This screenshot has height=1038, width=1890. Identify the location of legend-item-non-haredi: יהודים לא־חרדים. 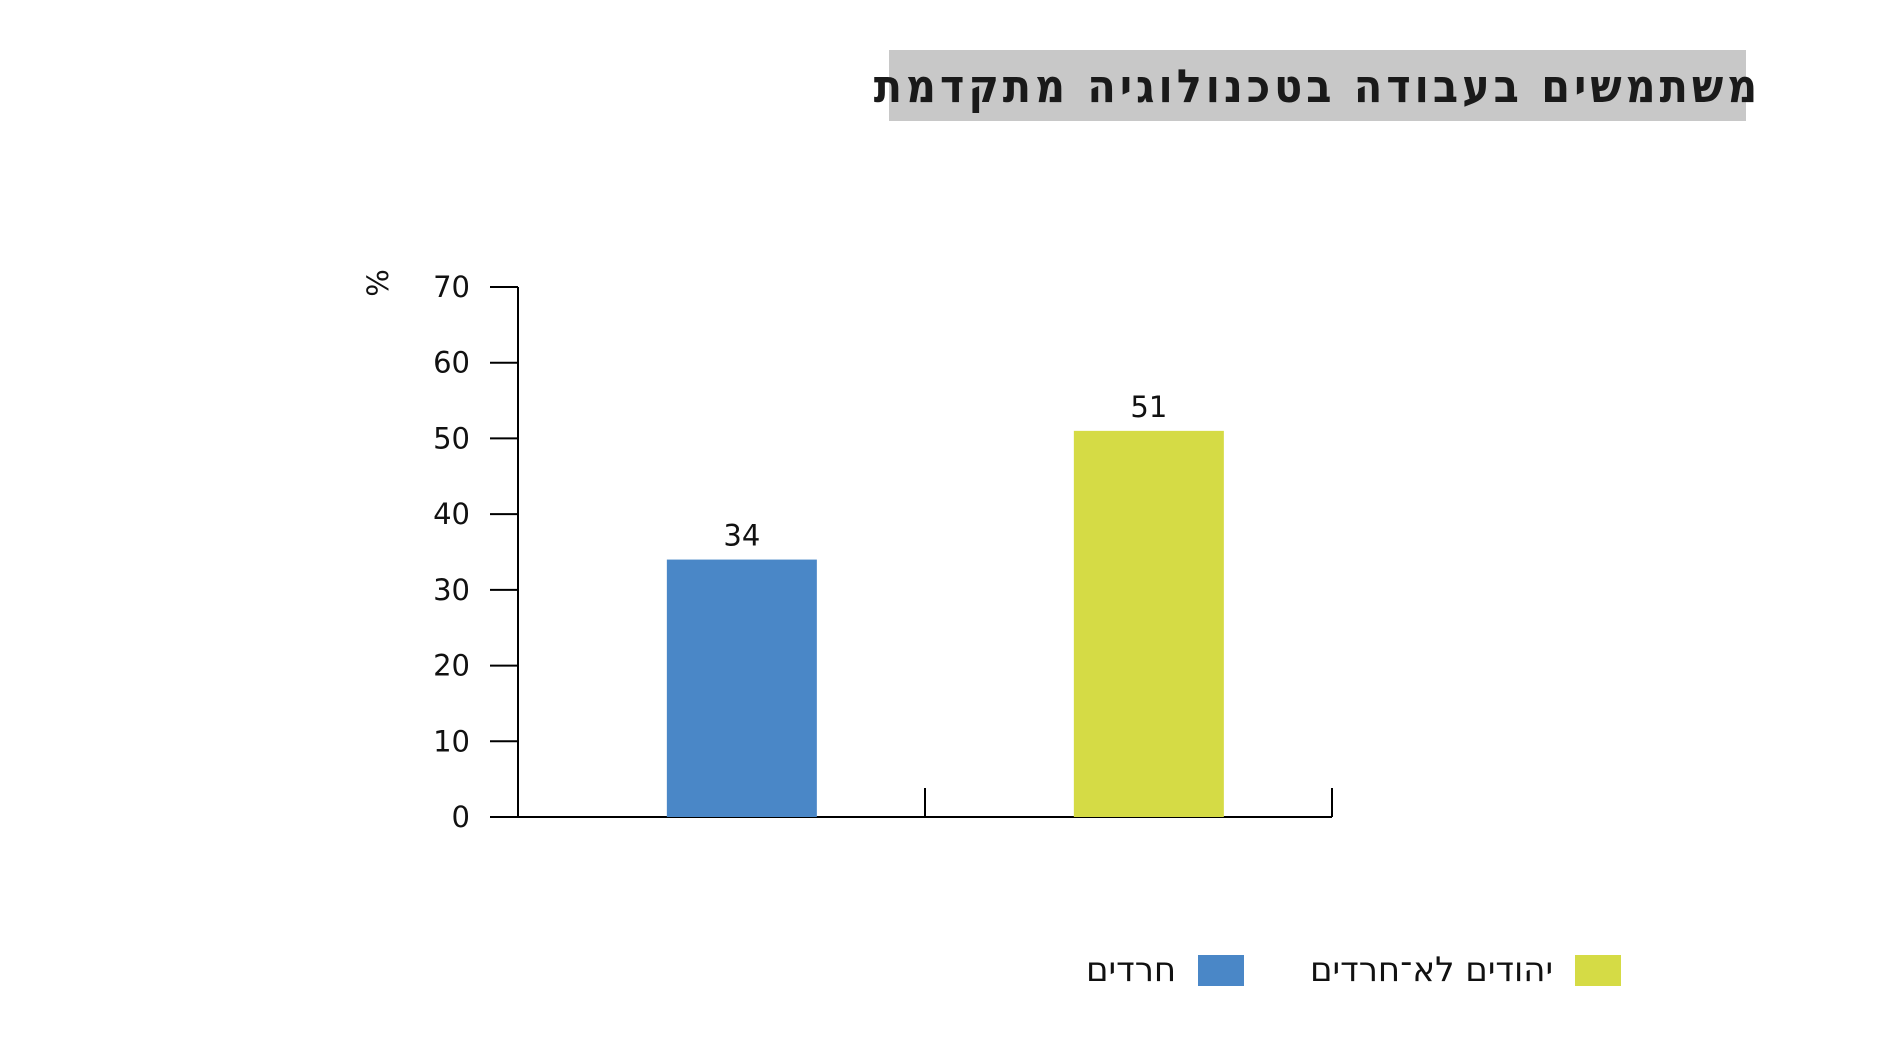
(1466, 970).